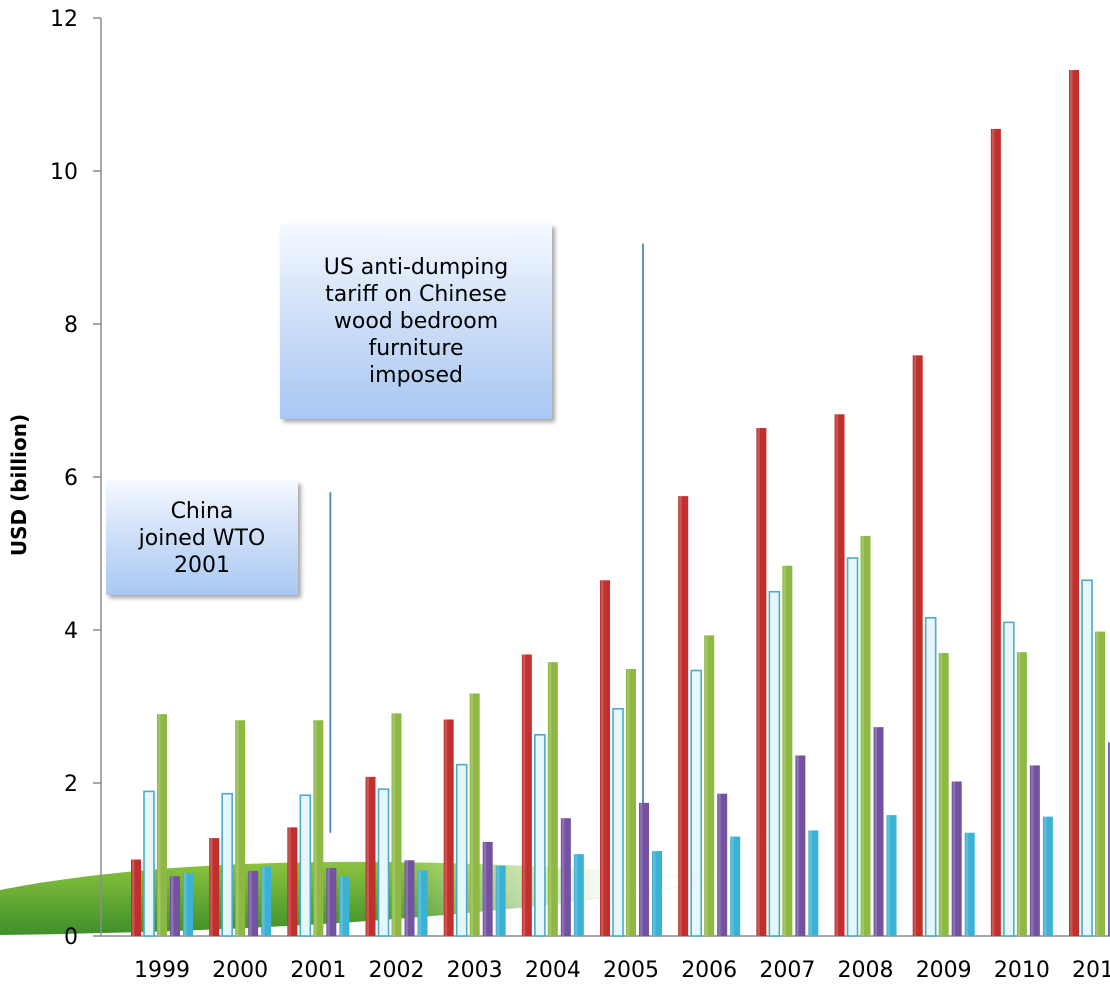  Describe the element at coordinates (553, 970) in the screenshot. I see `x-tick-label: 2004` at that location.